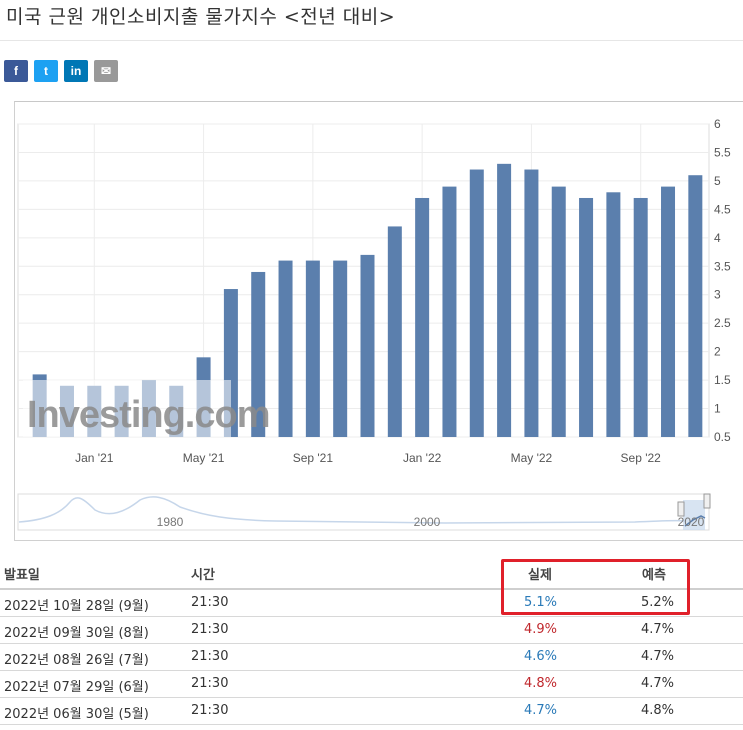 The height and width of the screenshot is (730, 743). What do you see at coordinates (76, 633) in the screenshot?
I see `row-date: 2022년 09월 30일 (8월)` at bounding box center [76, 633].